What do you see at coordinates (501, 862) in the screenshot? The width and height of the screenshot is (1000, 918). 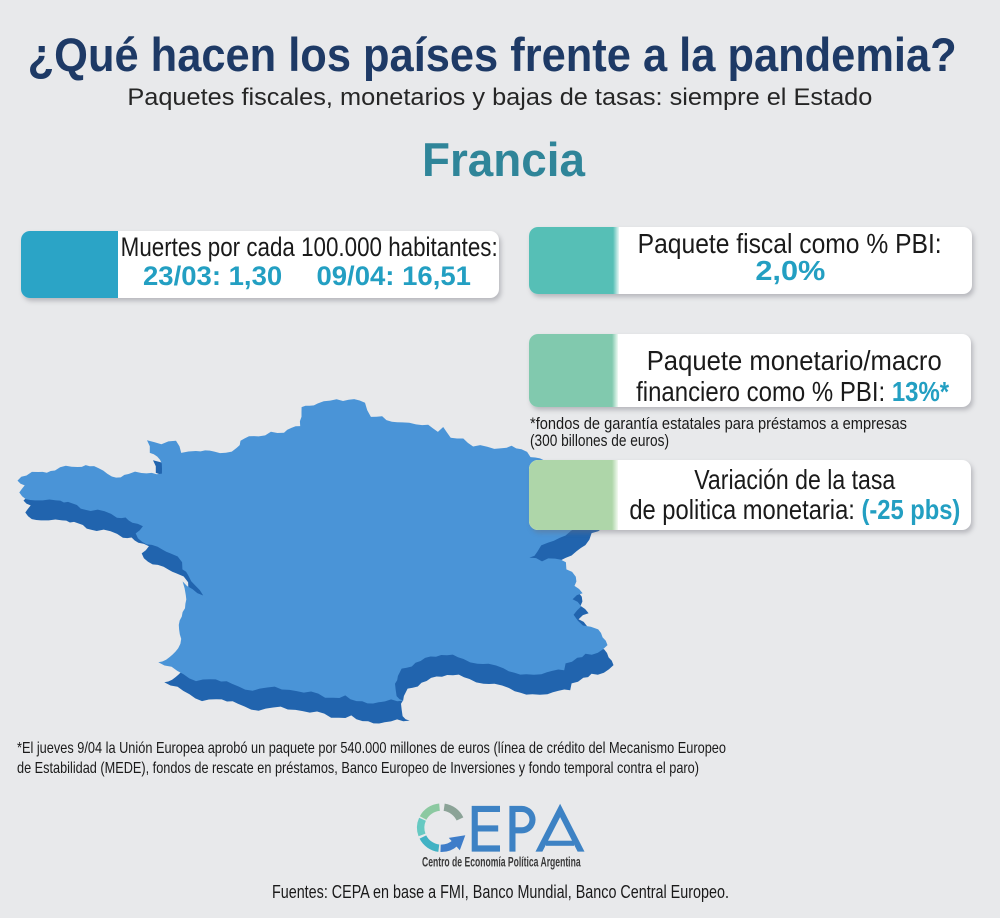 I see `svg-text:Centro de Economía Política Ar: Centro de Economía Política Argentina` at bounding box center [501, 862].